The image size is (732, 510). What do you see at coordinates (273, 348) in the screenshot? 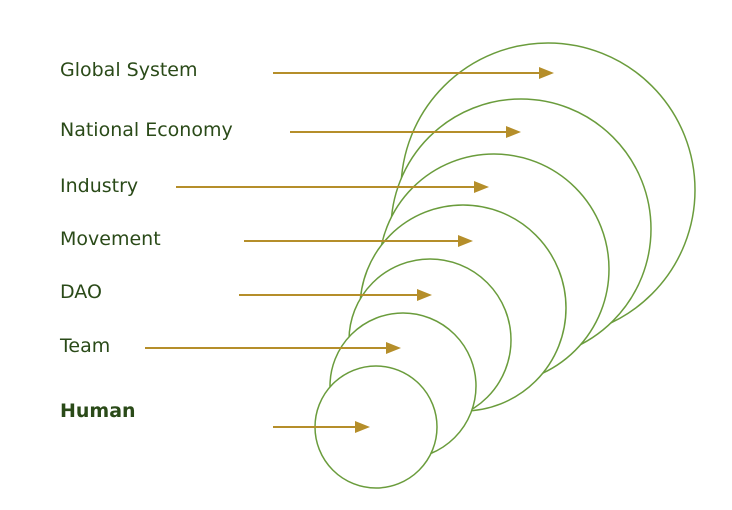
I see `arrow-team` at bounding box center [273, 348].